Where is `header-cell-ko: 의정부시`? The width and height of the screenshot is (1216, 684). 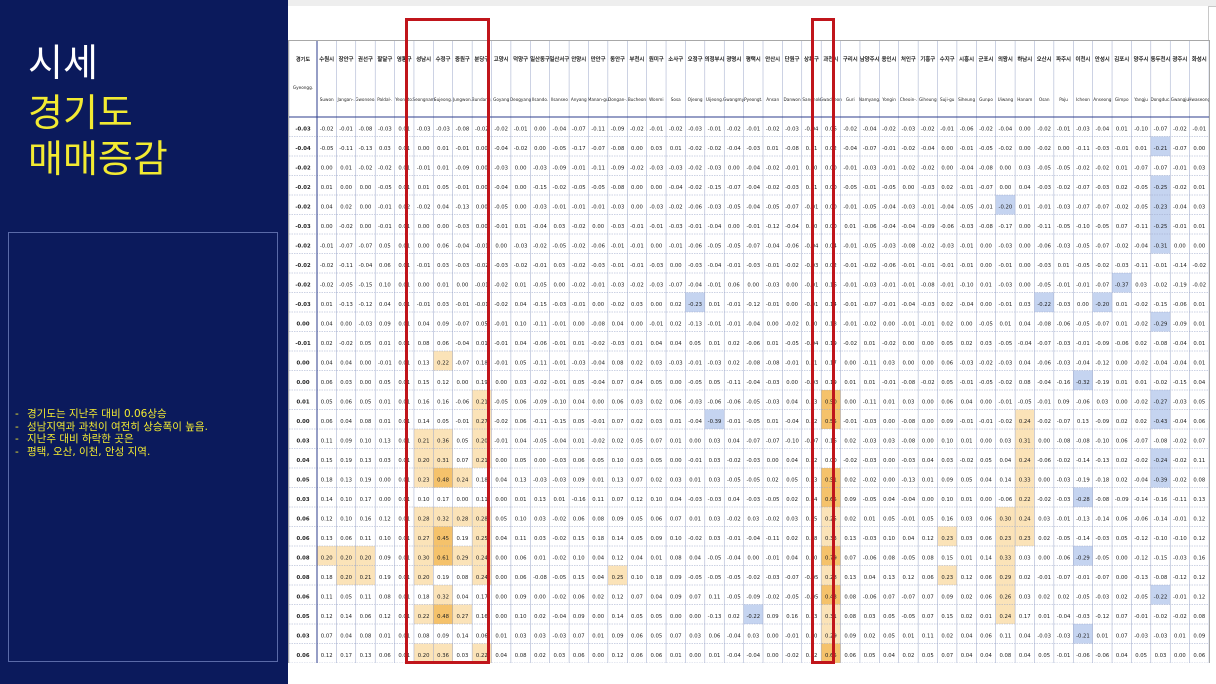
header-cell-ko: 의정부시 is located at coordinates (715, 59).